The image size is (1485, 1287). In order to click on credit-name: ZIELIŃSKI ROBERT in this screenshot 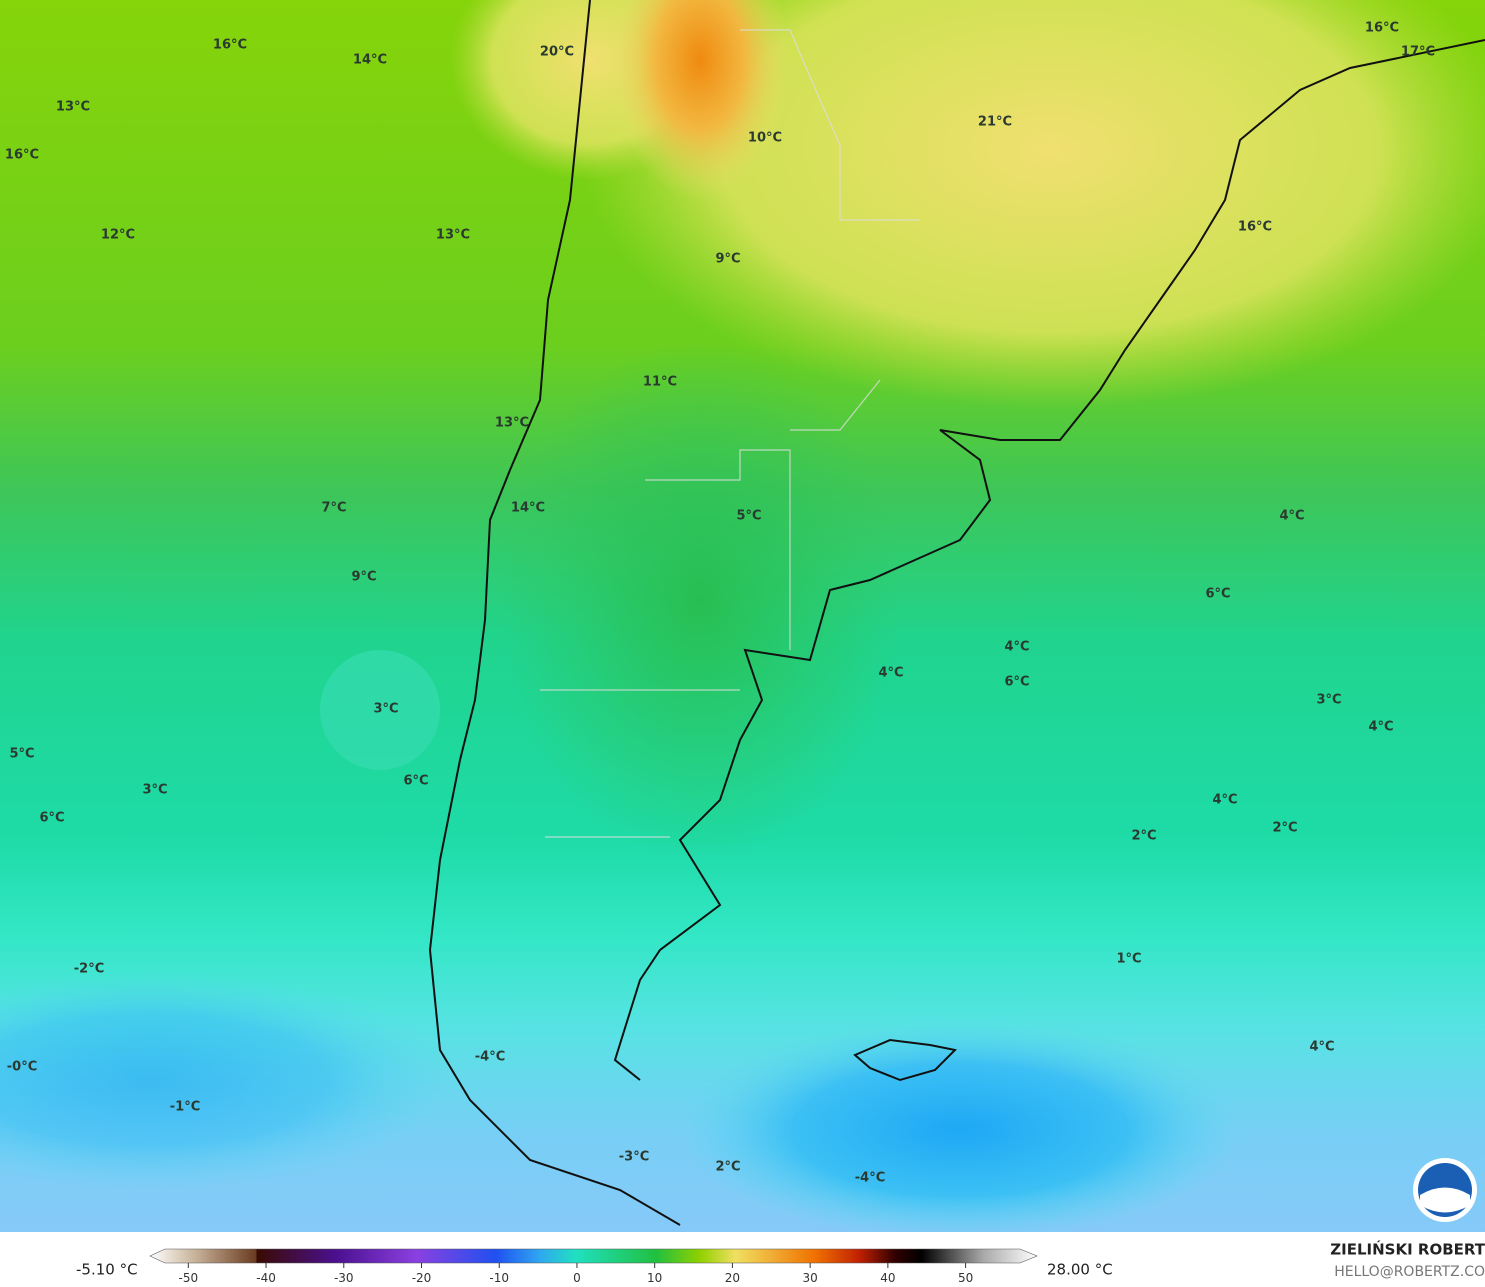, I will do `click(1407, 1249)`.